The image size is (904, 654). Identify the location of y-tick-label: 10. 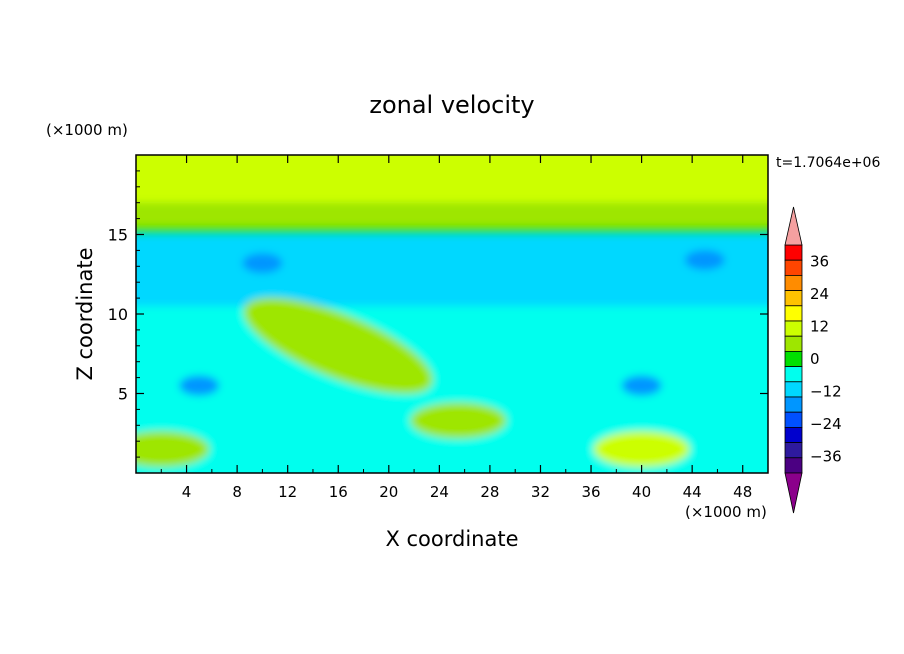
(118, 314).